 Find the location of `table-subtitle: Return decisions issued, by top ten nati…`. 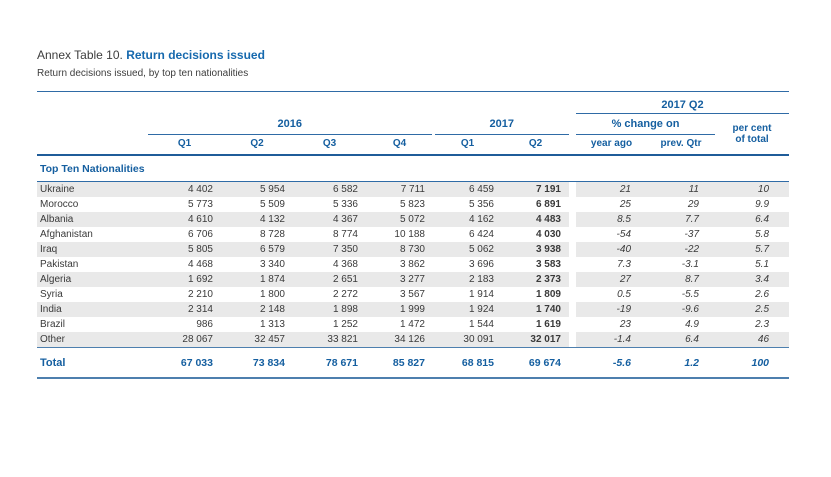

table-subtitle: Return decisions issued, by top ten nati… is located at coordinates (143, 73).